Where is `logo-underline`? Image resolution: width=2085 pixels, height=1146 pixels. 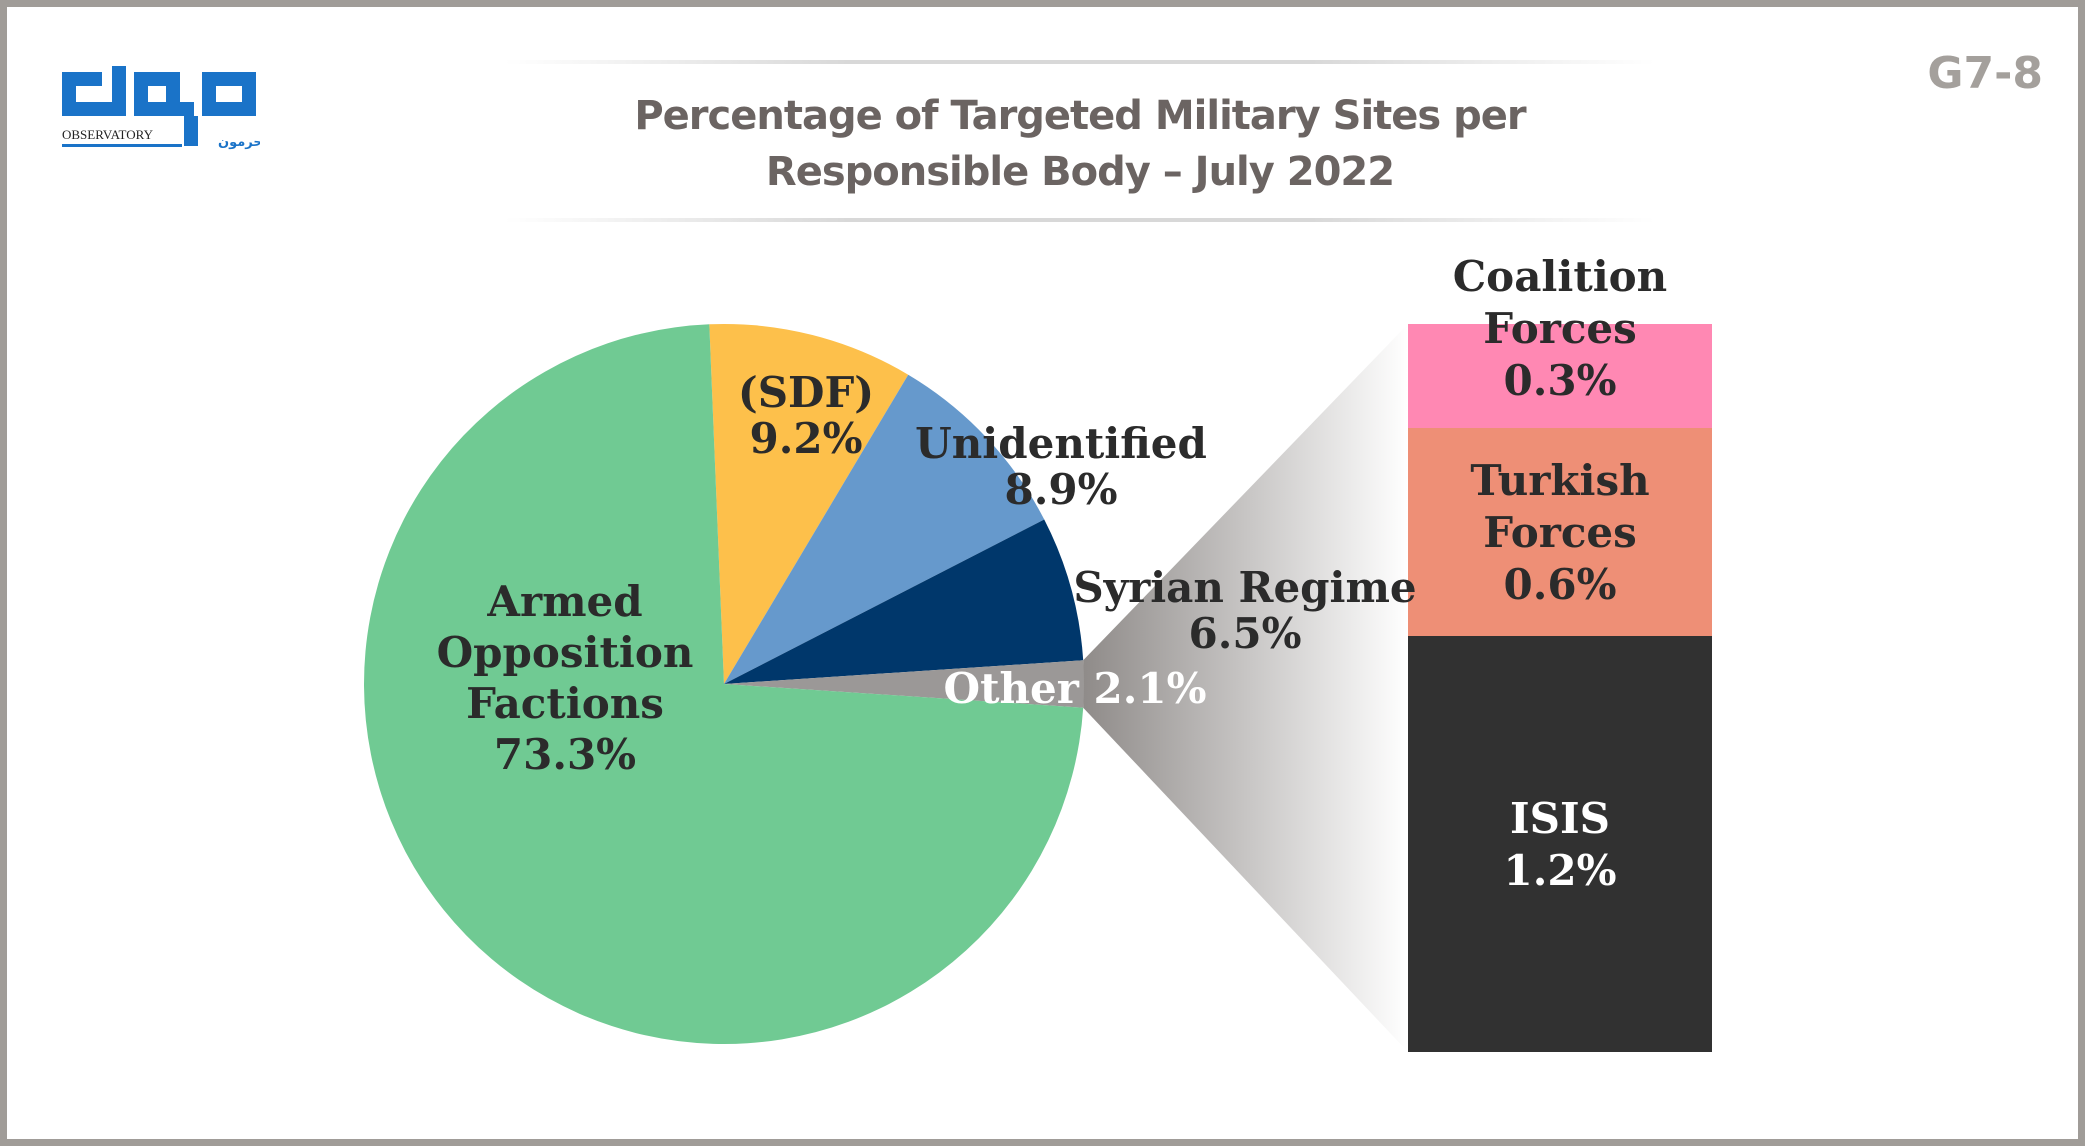 logo-underline is located at coordinates (122, 145).